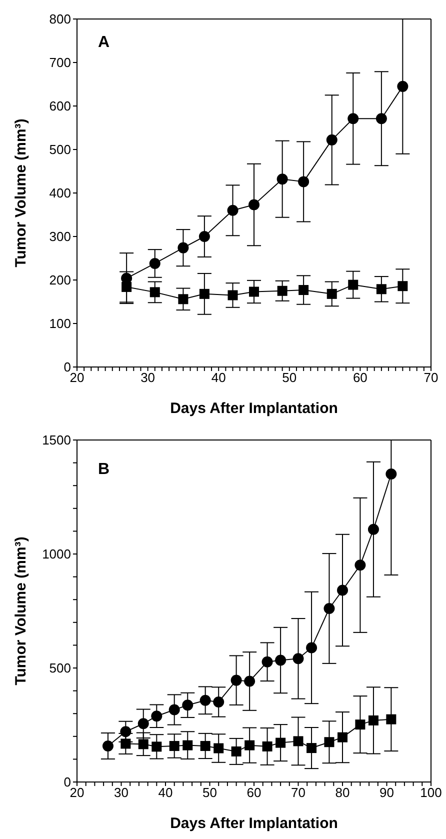  Describe the element at coordinates (387, 792) in the screenshot. I see `x-tick-label: 90` at that location.